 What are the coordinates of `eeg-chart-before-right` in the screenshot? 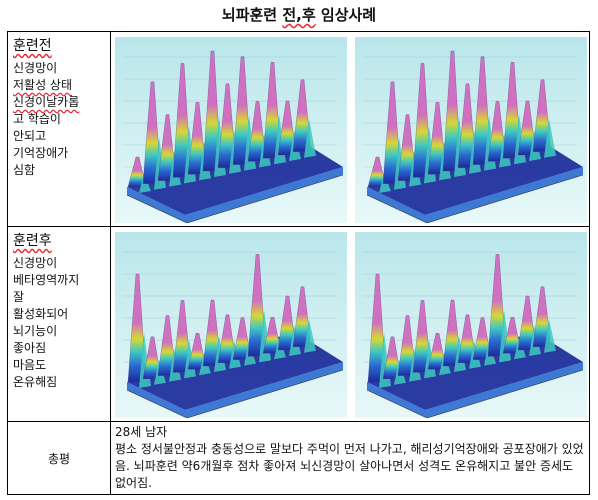 It's located at (471, 130).